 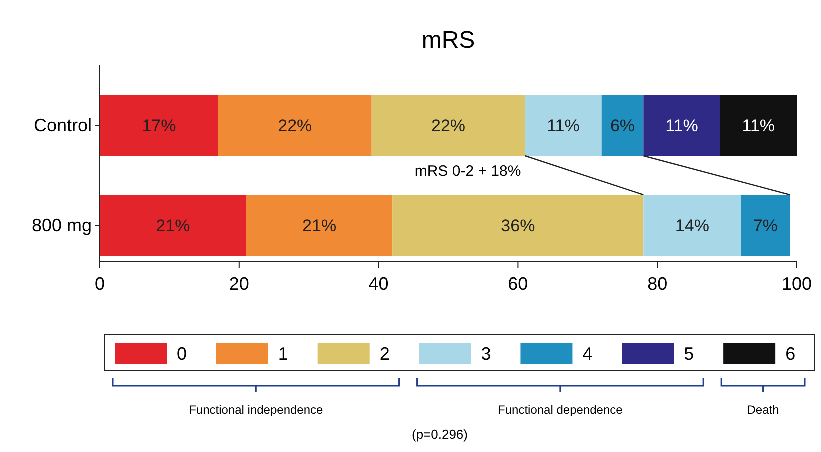 I want to click on legend-label: 1, so click(x=283, y=354).